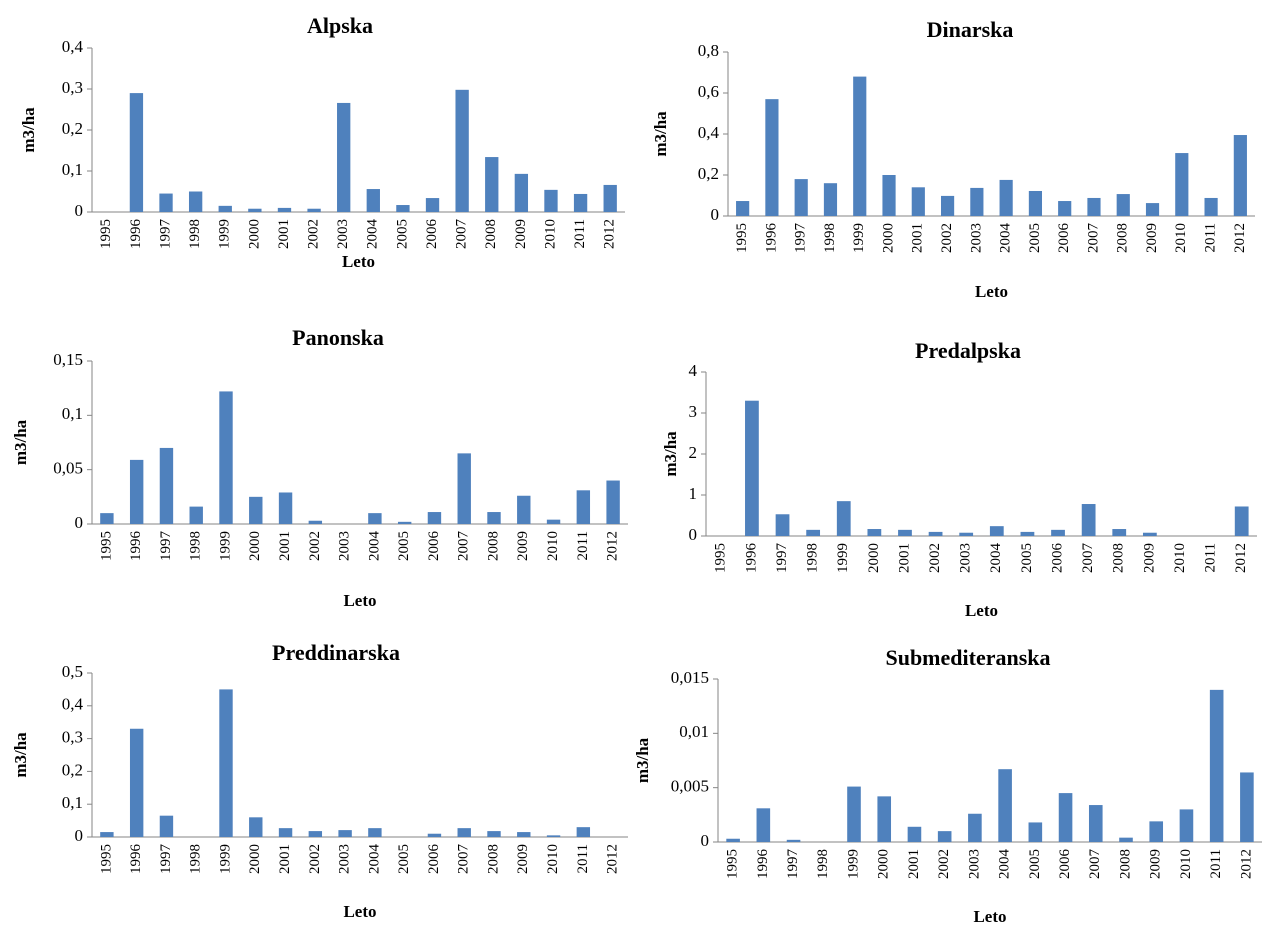  Describe the element at coordinates (708, 50) in the screenshot. I see `y-tick-label: 0,8` at that location.